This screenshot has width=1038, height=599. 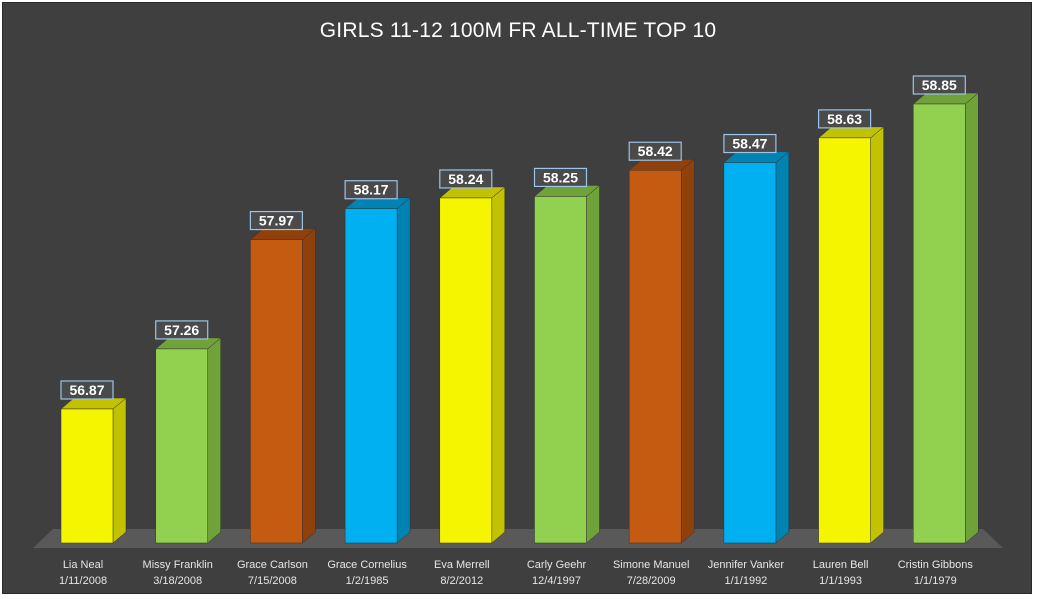 I want to click on data-label: 58.17, so click(x=371, y=190).